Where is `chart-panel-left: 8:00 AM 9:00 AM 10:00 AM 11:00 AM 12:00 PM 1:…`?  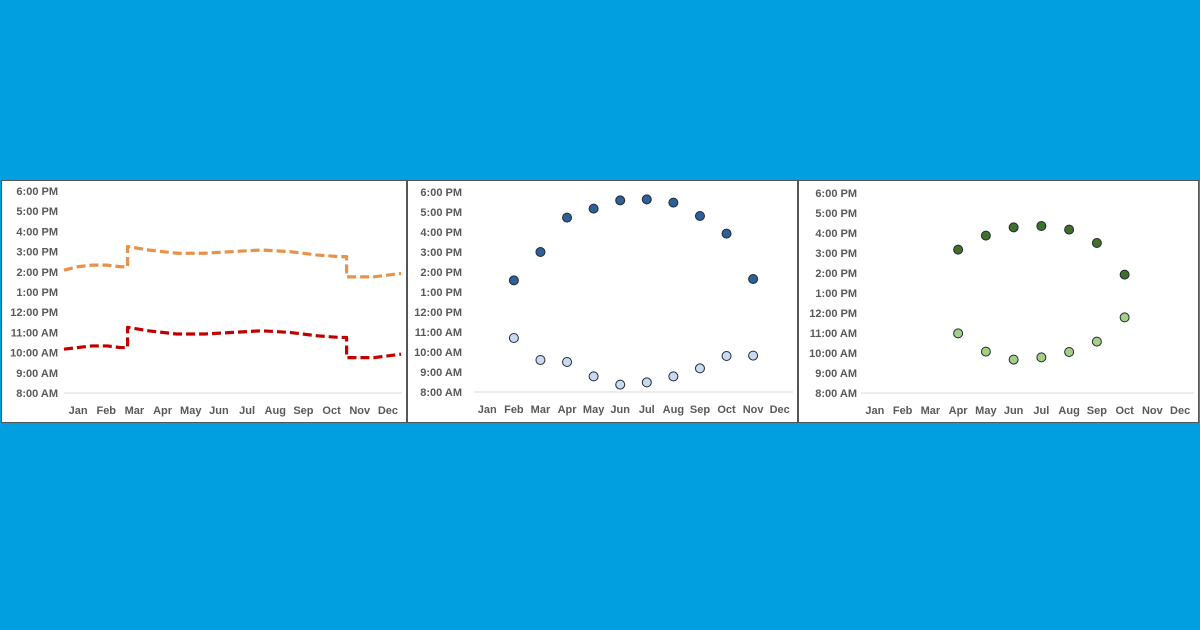 chart-panel-left: 8:00 AM 9:00 AM 10:00 AM 11:00 AM 12:00 PM 1:… is located at coordinates (204, 301).